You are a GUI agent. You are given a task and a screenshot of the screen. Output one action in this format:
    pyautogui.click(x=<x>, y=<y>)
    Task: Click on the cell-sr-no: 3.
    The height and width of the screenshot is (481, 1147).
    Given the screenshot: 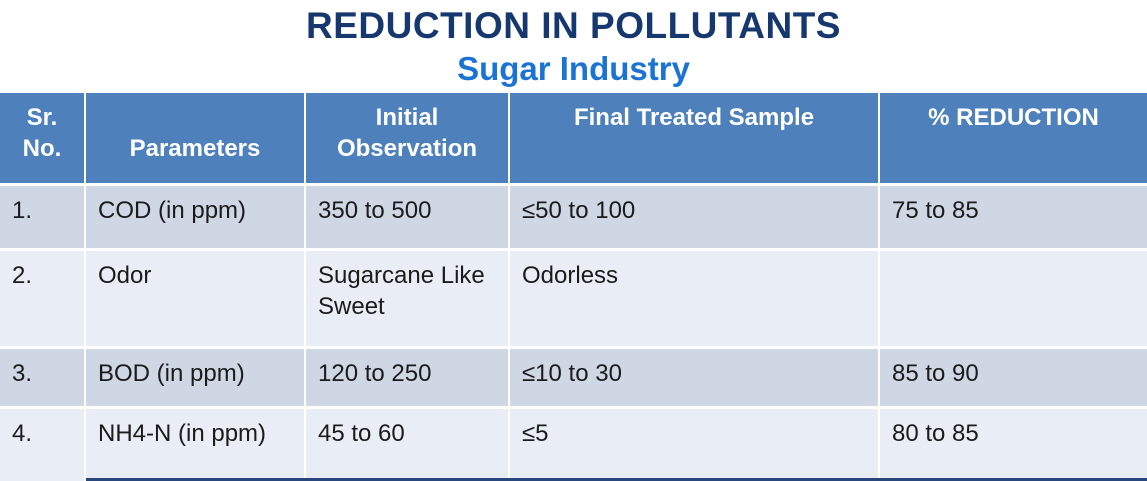 What is the action you would take?
    pyautogui.click(x=42, y=377)
    